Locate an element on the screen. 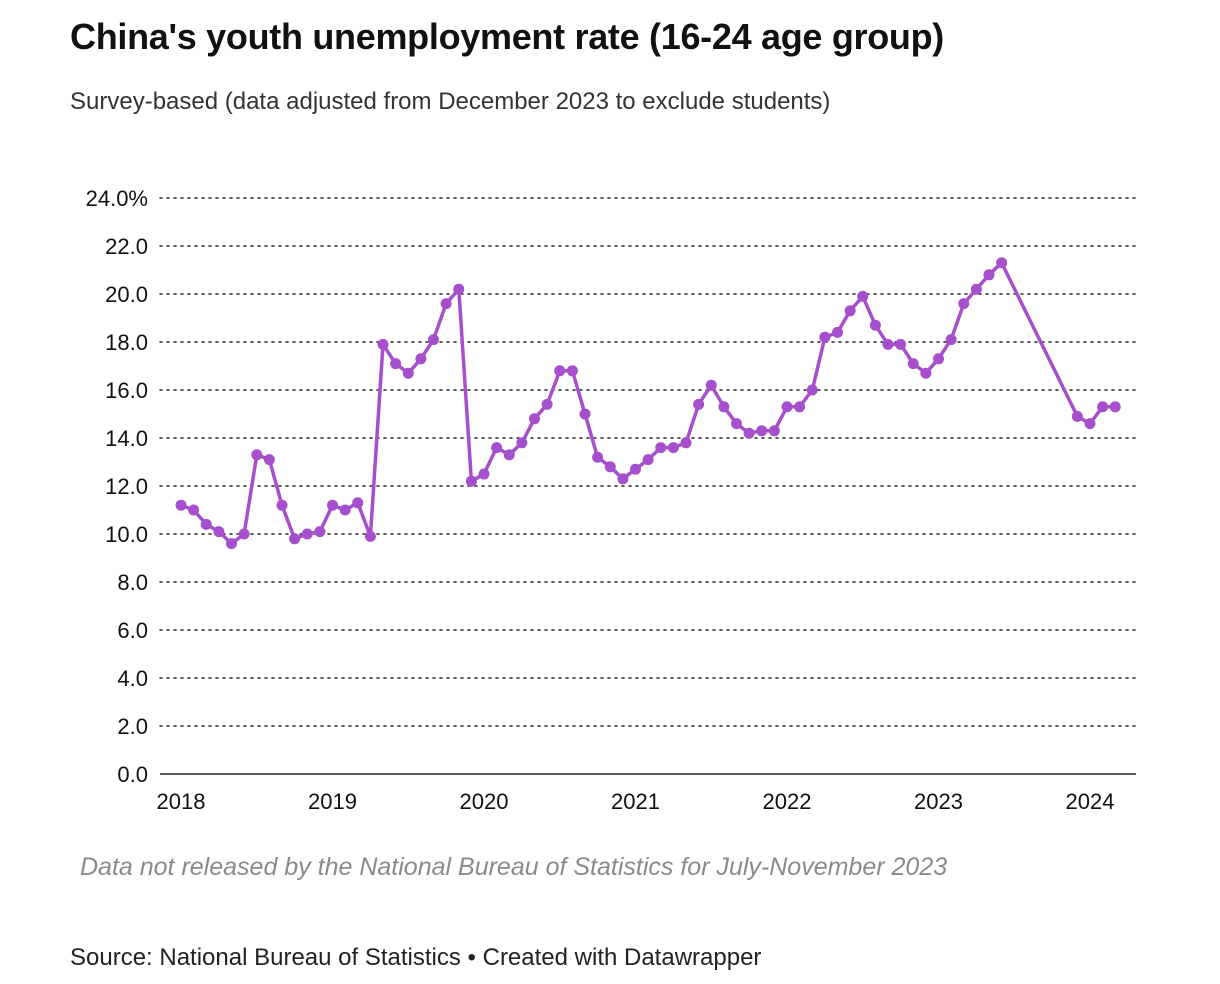  y-tick-label: 18.0 is located at coordinates (126, 342).